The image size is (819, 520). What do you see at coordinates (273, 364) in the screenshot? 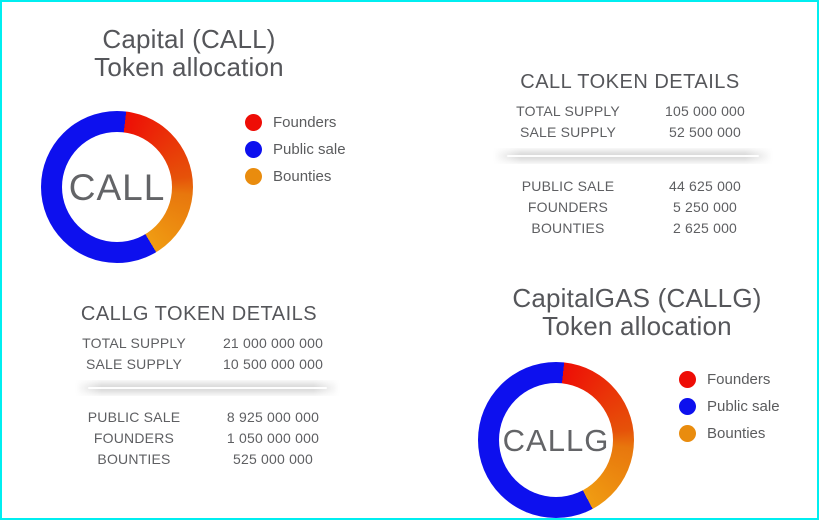
I see `table-cell-value: 10 500 000 000` at bounding box center [273, 364].